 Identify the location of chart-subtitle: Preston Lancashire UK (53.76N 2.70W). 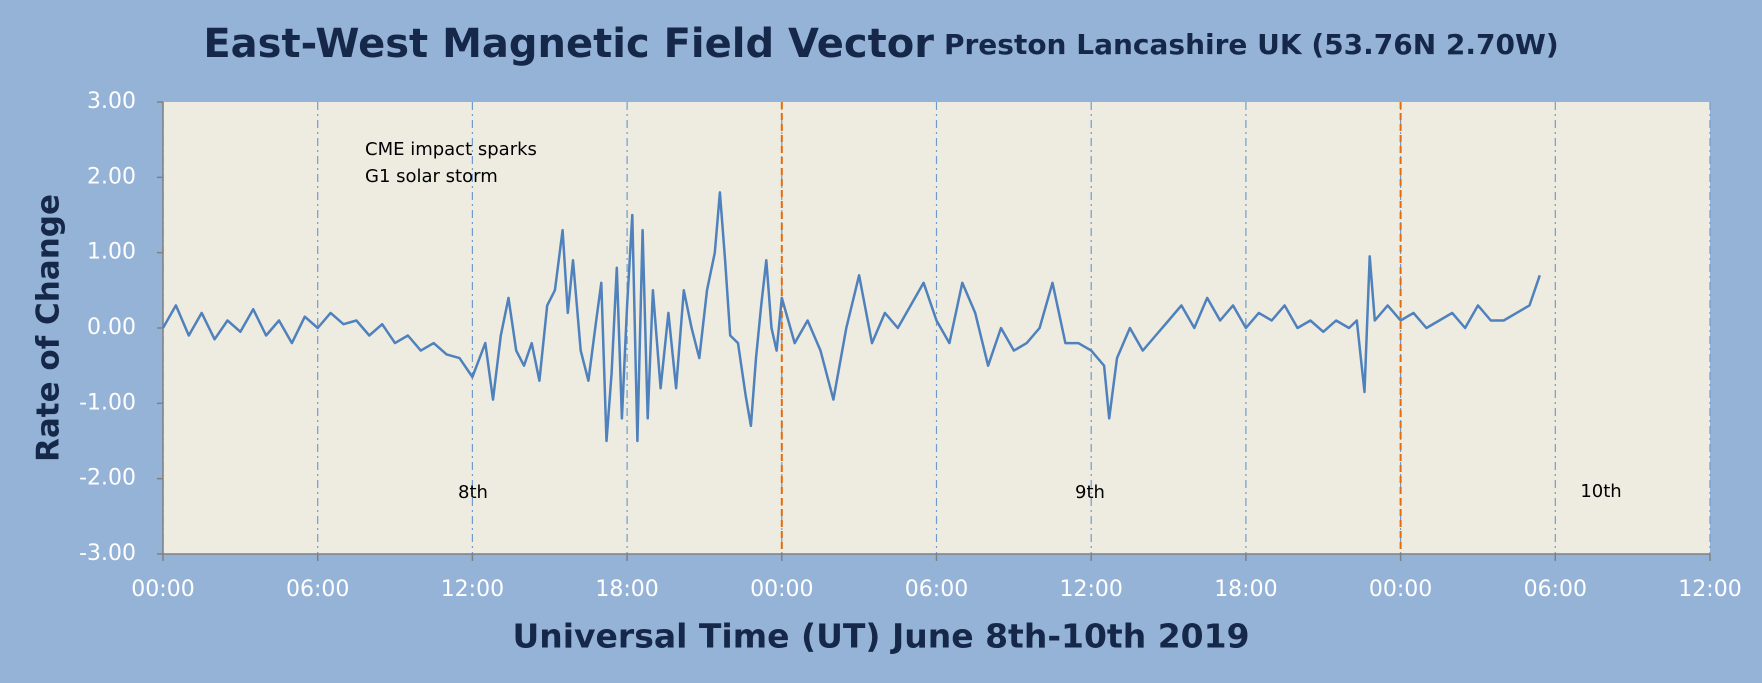
(1251, 44).